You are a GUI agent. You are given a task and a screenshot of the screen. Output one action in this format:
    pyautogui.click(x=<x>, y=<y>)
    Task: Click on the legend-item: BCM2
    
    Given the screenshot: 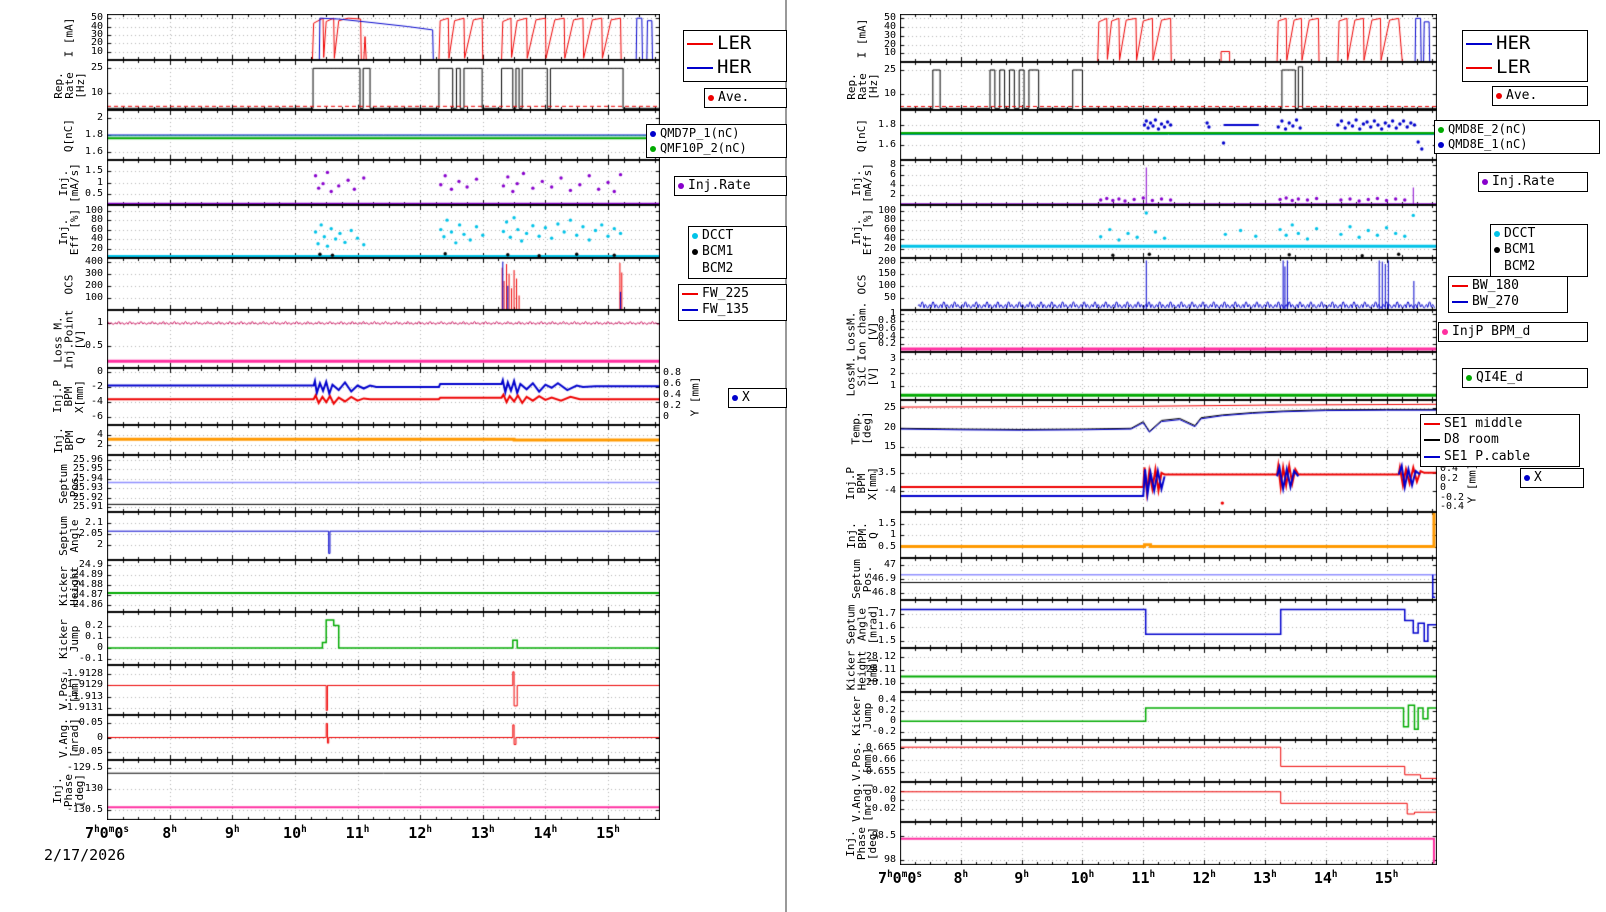 What is the action you would take?
    pyautogui.click(x=737, y=269)
    